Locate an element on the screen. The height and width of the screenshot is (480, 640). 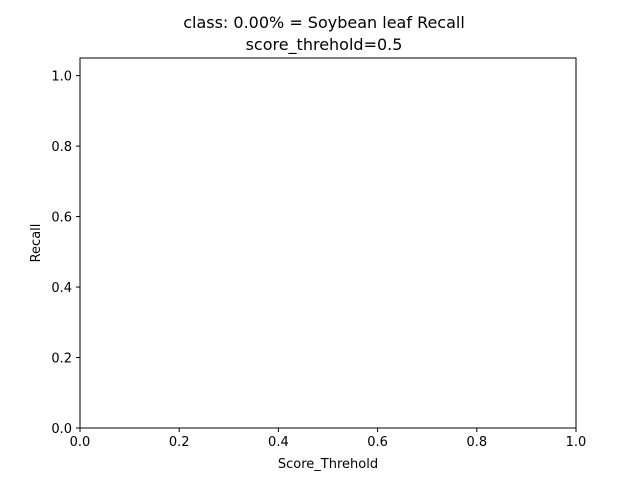
x-tick-label: 0.6 is located at coordinates (377, 442).